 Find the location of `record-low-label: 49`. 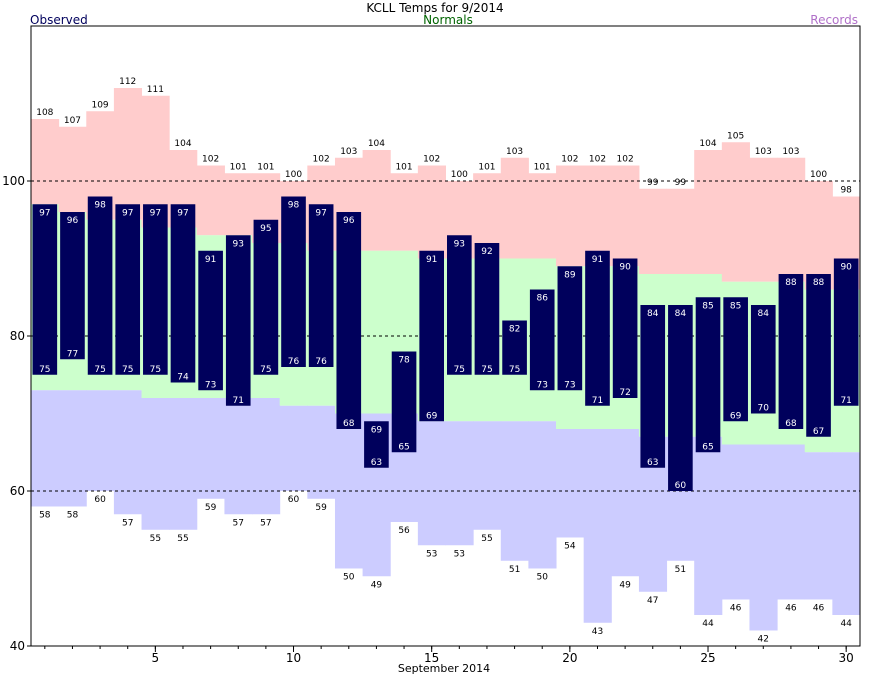

record-low-label: 49 is located at coordinates (625, 585).